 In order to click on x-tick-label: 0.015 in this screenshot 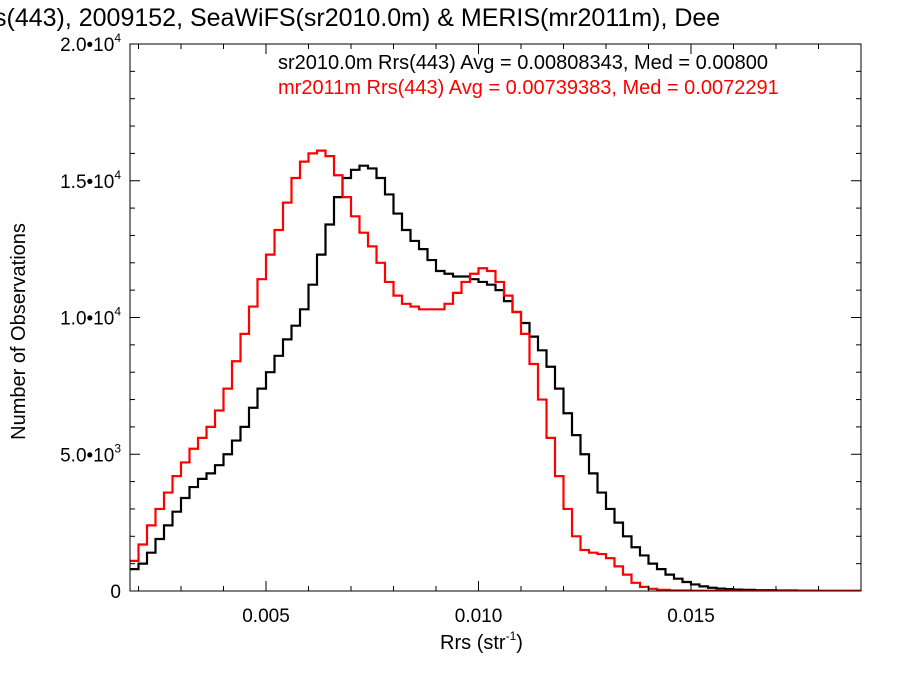, I will do `click(691, 616)`.